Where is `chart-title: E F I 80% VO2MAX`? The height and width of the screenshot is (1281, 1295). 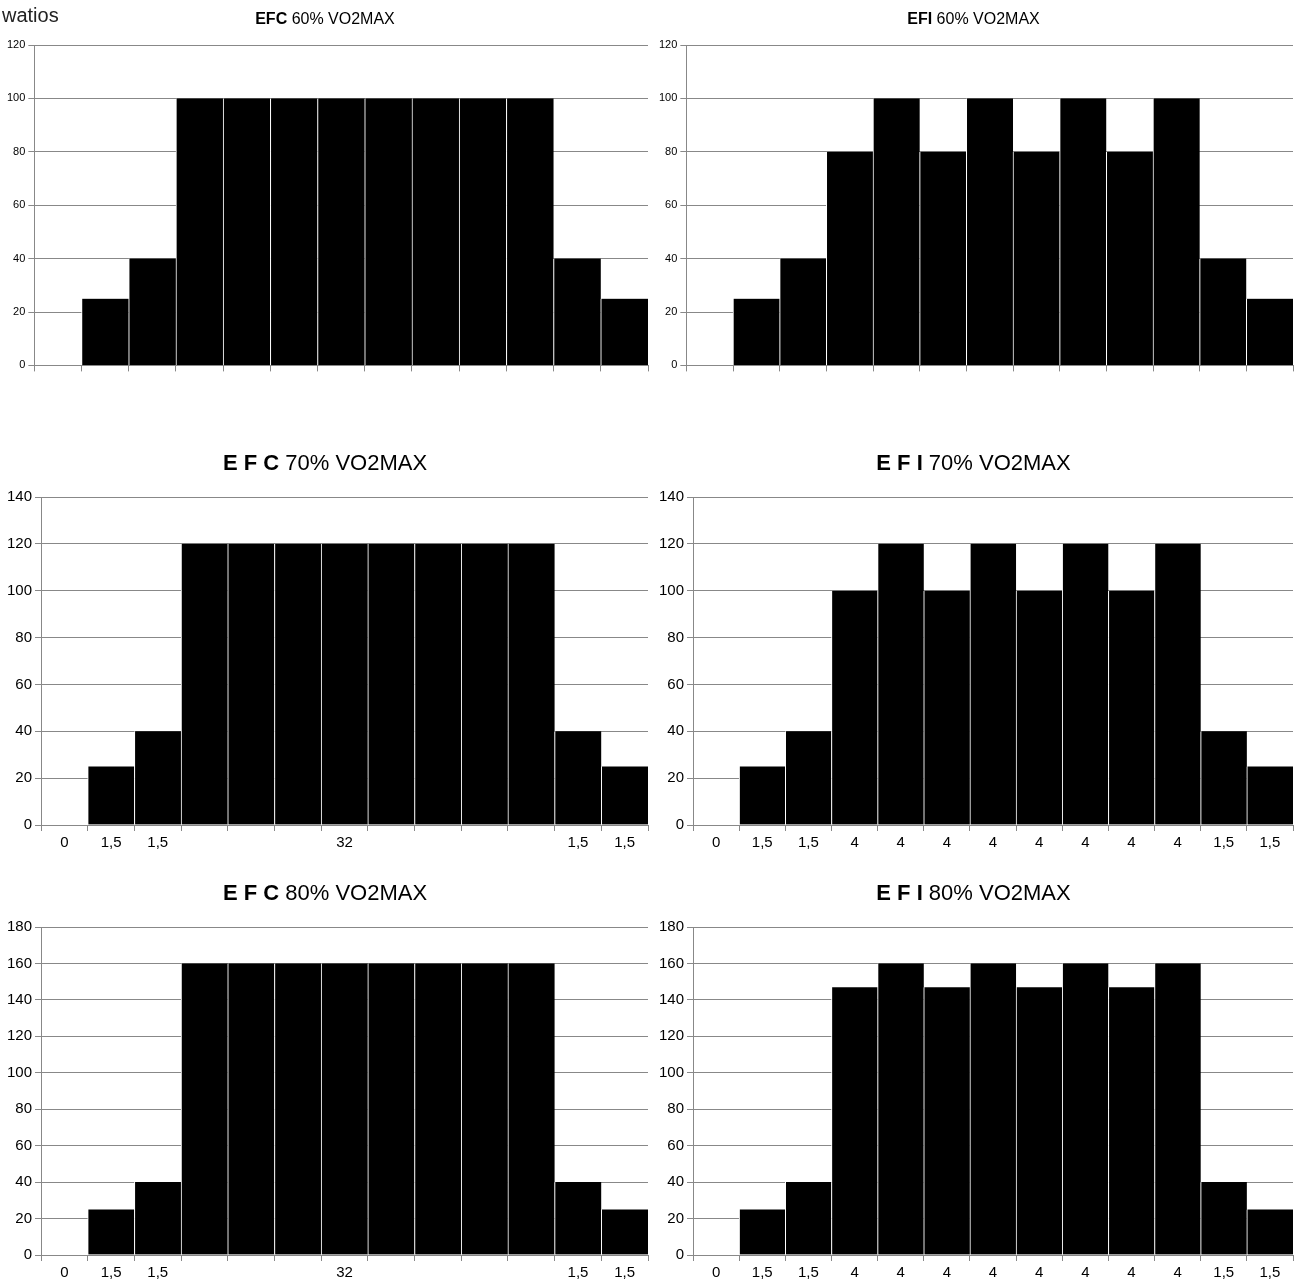
chart-title: E F I 80% VO2MAX is located at coordinates (973, 893).